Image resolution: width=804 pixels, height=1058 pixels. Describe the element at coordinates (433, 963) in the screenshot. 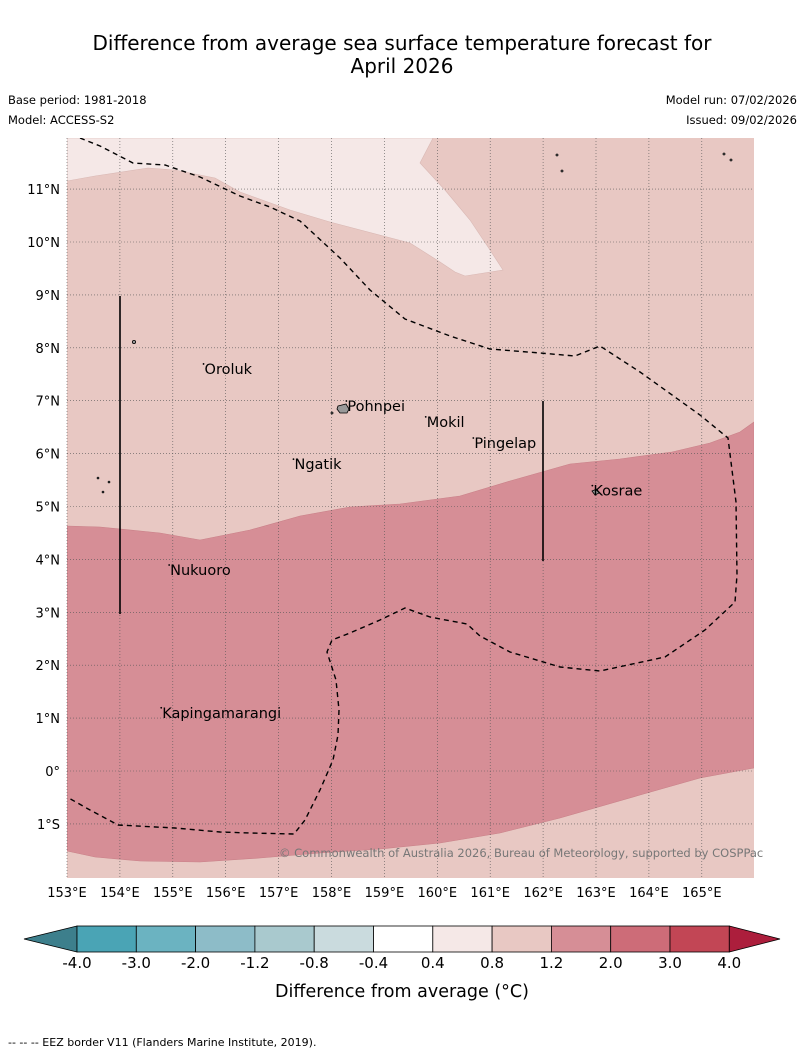

I see `colorbar-tick-label: 0.4` at that location.